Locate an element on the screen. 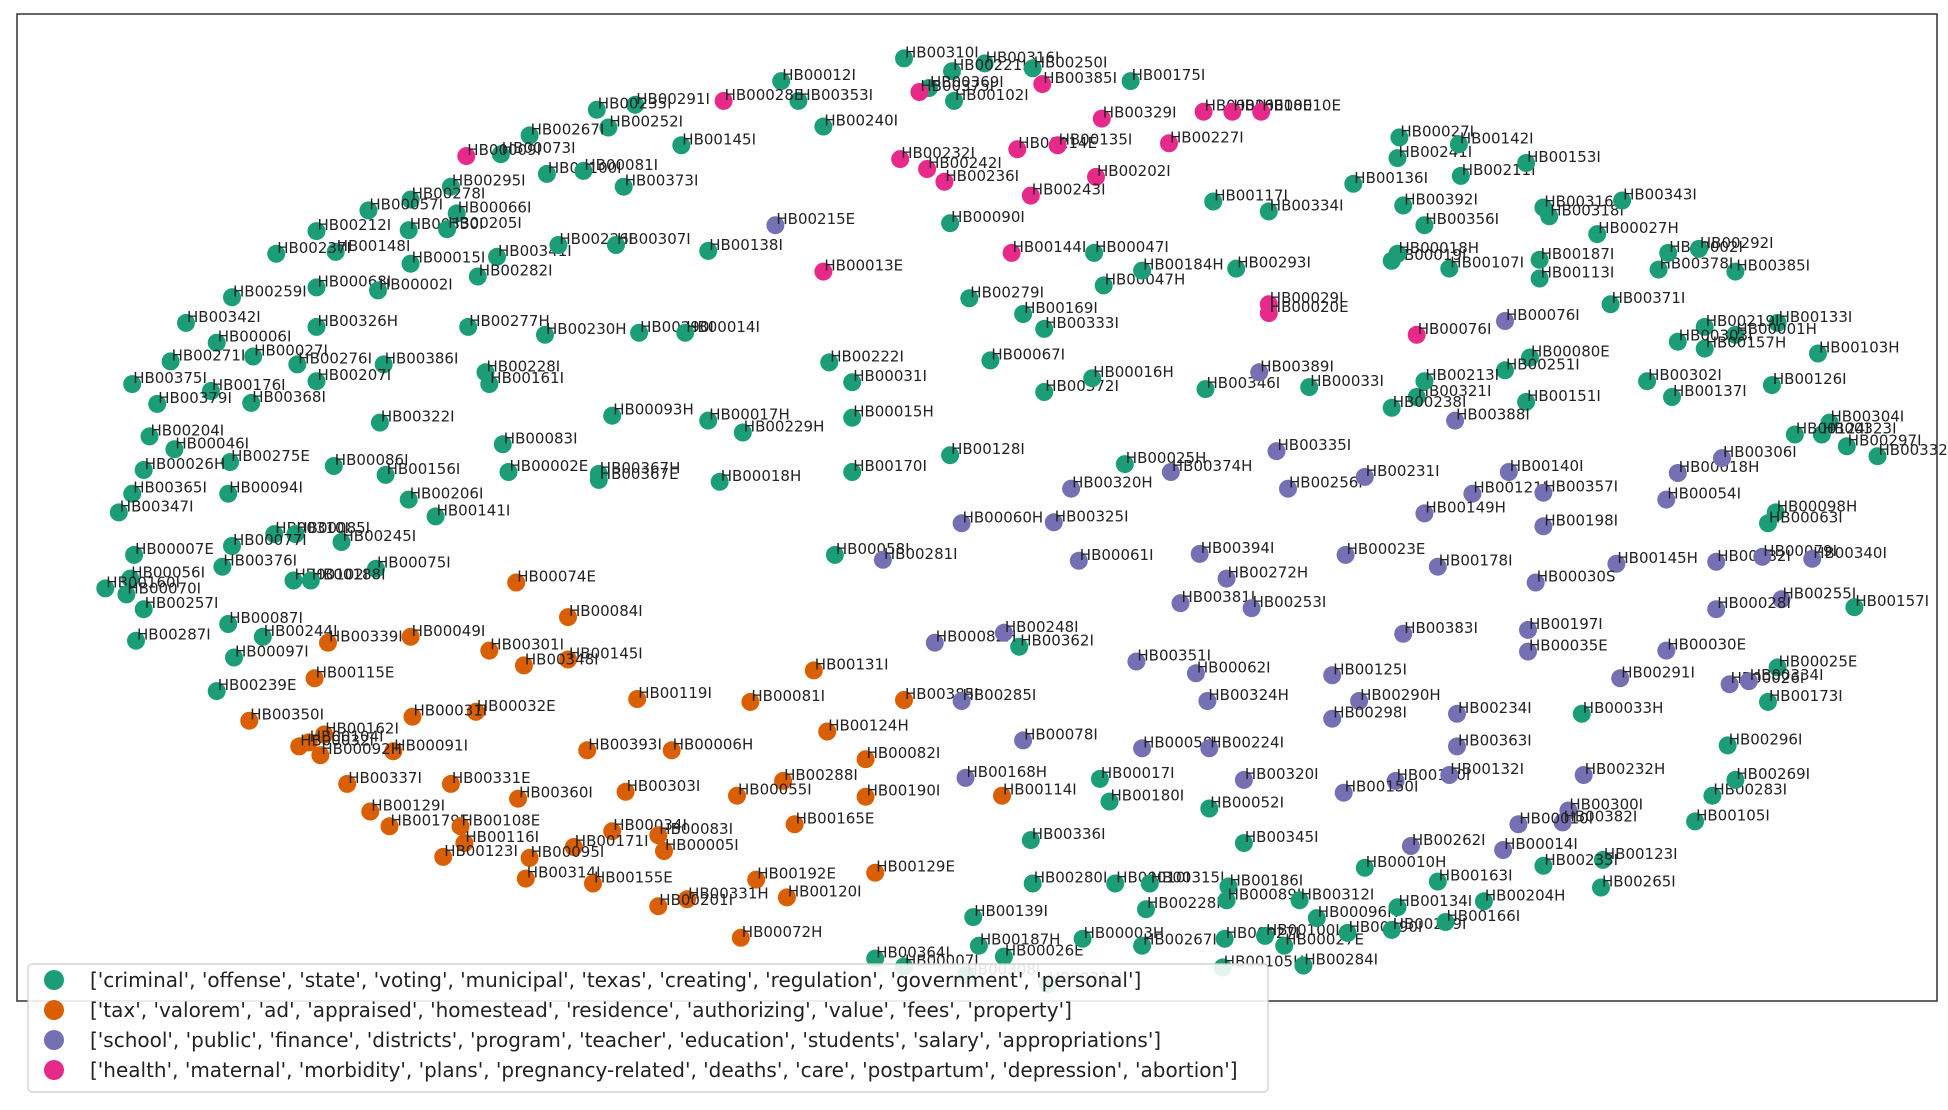 This screenshot has height=1110, width=1948. point-label: HB00097I is located at coordinates (272, 652).